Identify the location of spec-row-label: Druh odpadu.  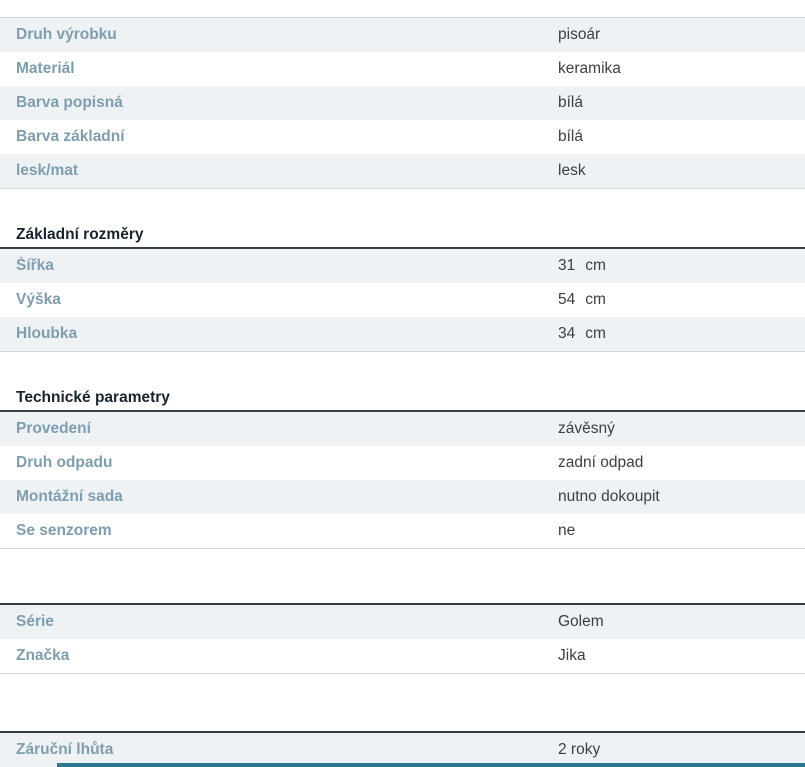
(64, 462).